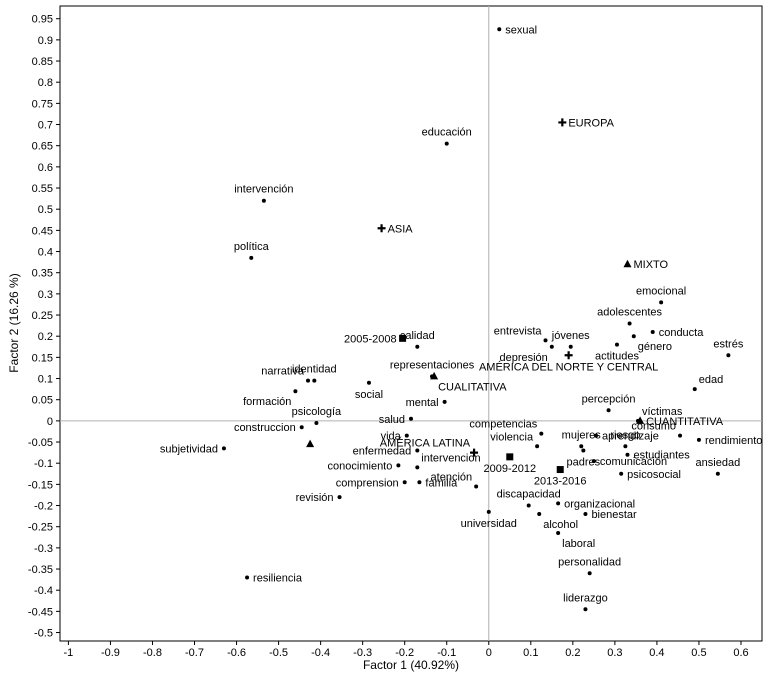  Describe the element at coordinates (518, 331) in the screenshot. I see `point-label: entrevista` at that location.